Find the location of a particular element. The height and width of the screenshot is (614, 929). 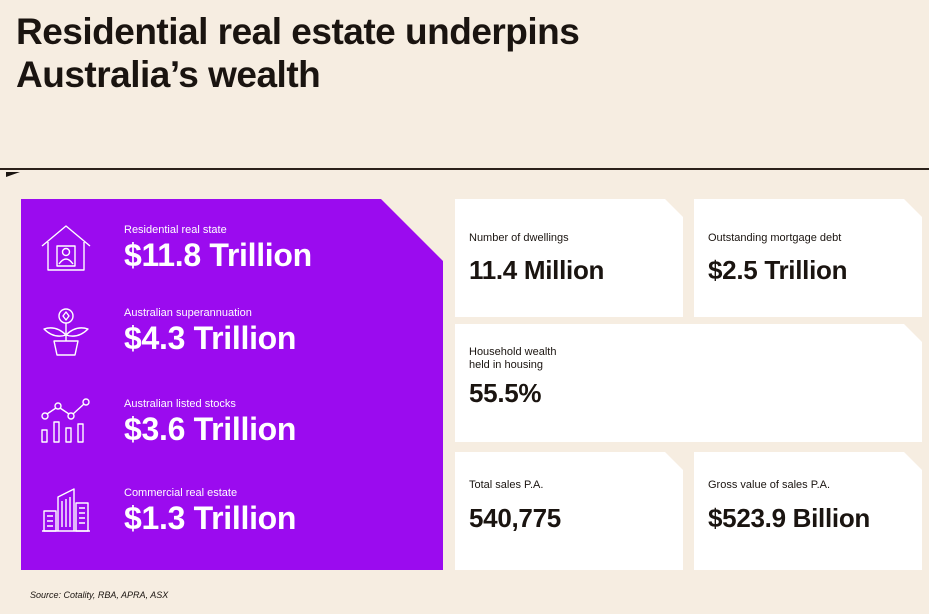

stat-value: $3.6 Trillion is located at coordinates (210, 429).